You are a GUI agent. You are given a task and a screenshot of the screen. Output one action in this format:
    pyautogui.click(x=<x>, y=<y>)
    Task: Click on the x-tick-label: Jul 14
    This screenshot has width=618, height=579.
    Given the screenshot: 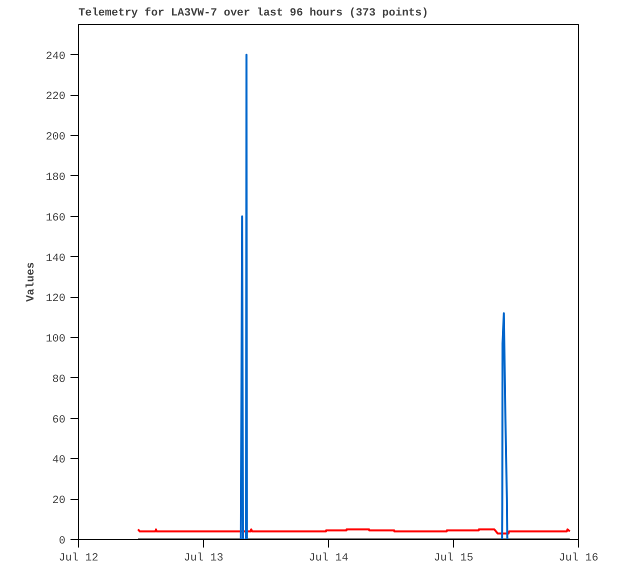 What is the action you would take?
    pyautogui.click(x=328, y=558)
    